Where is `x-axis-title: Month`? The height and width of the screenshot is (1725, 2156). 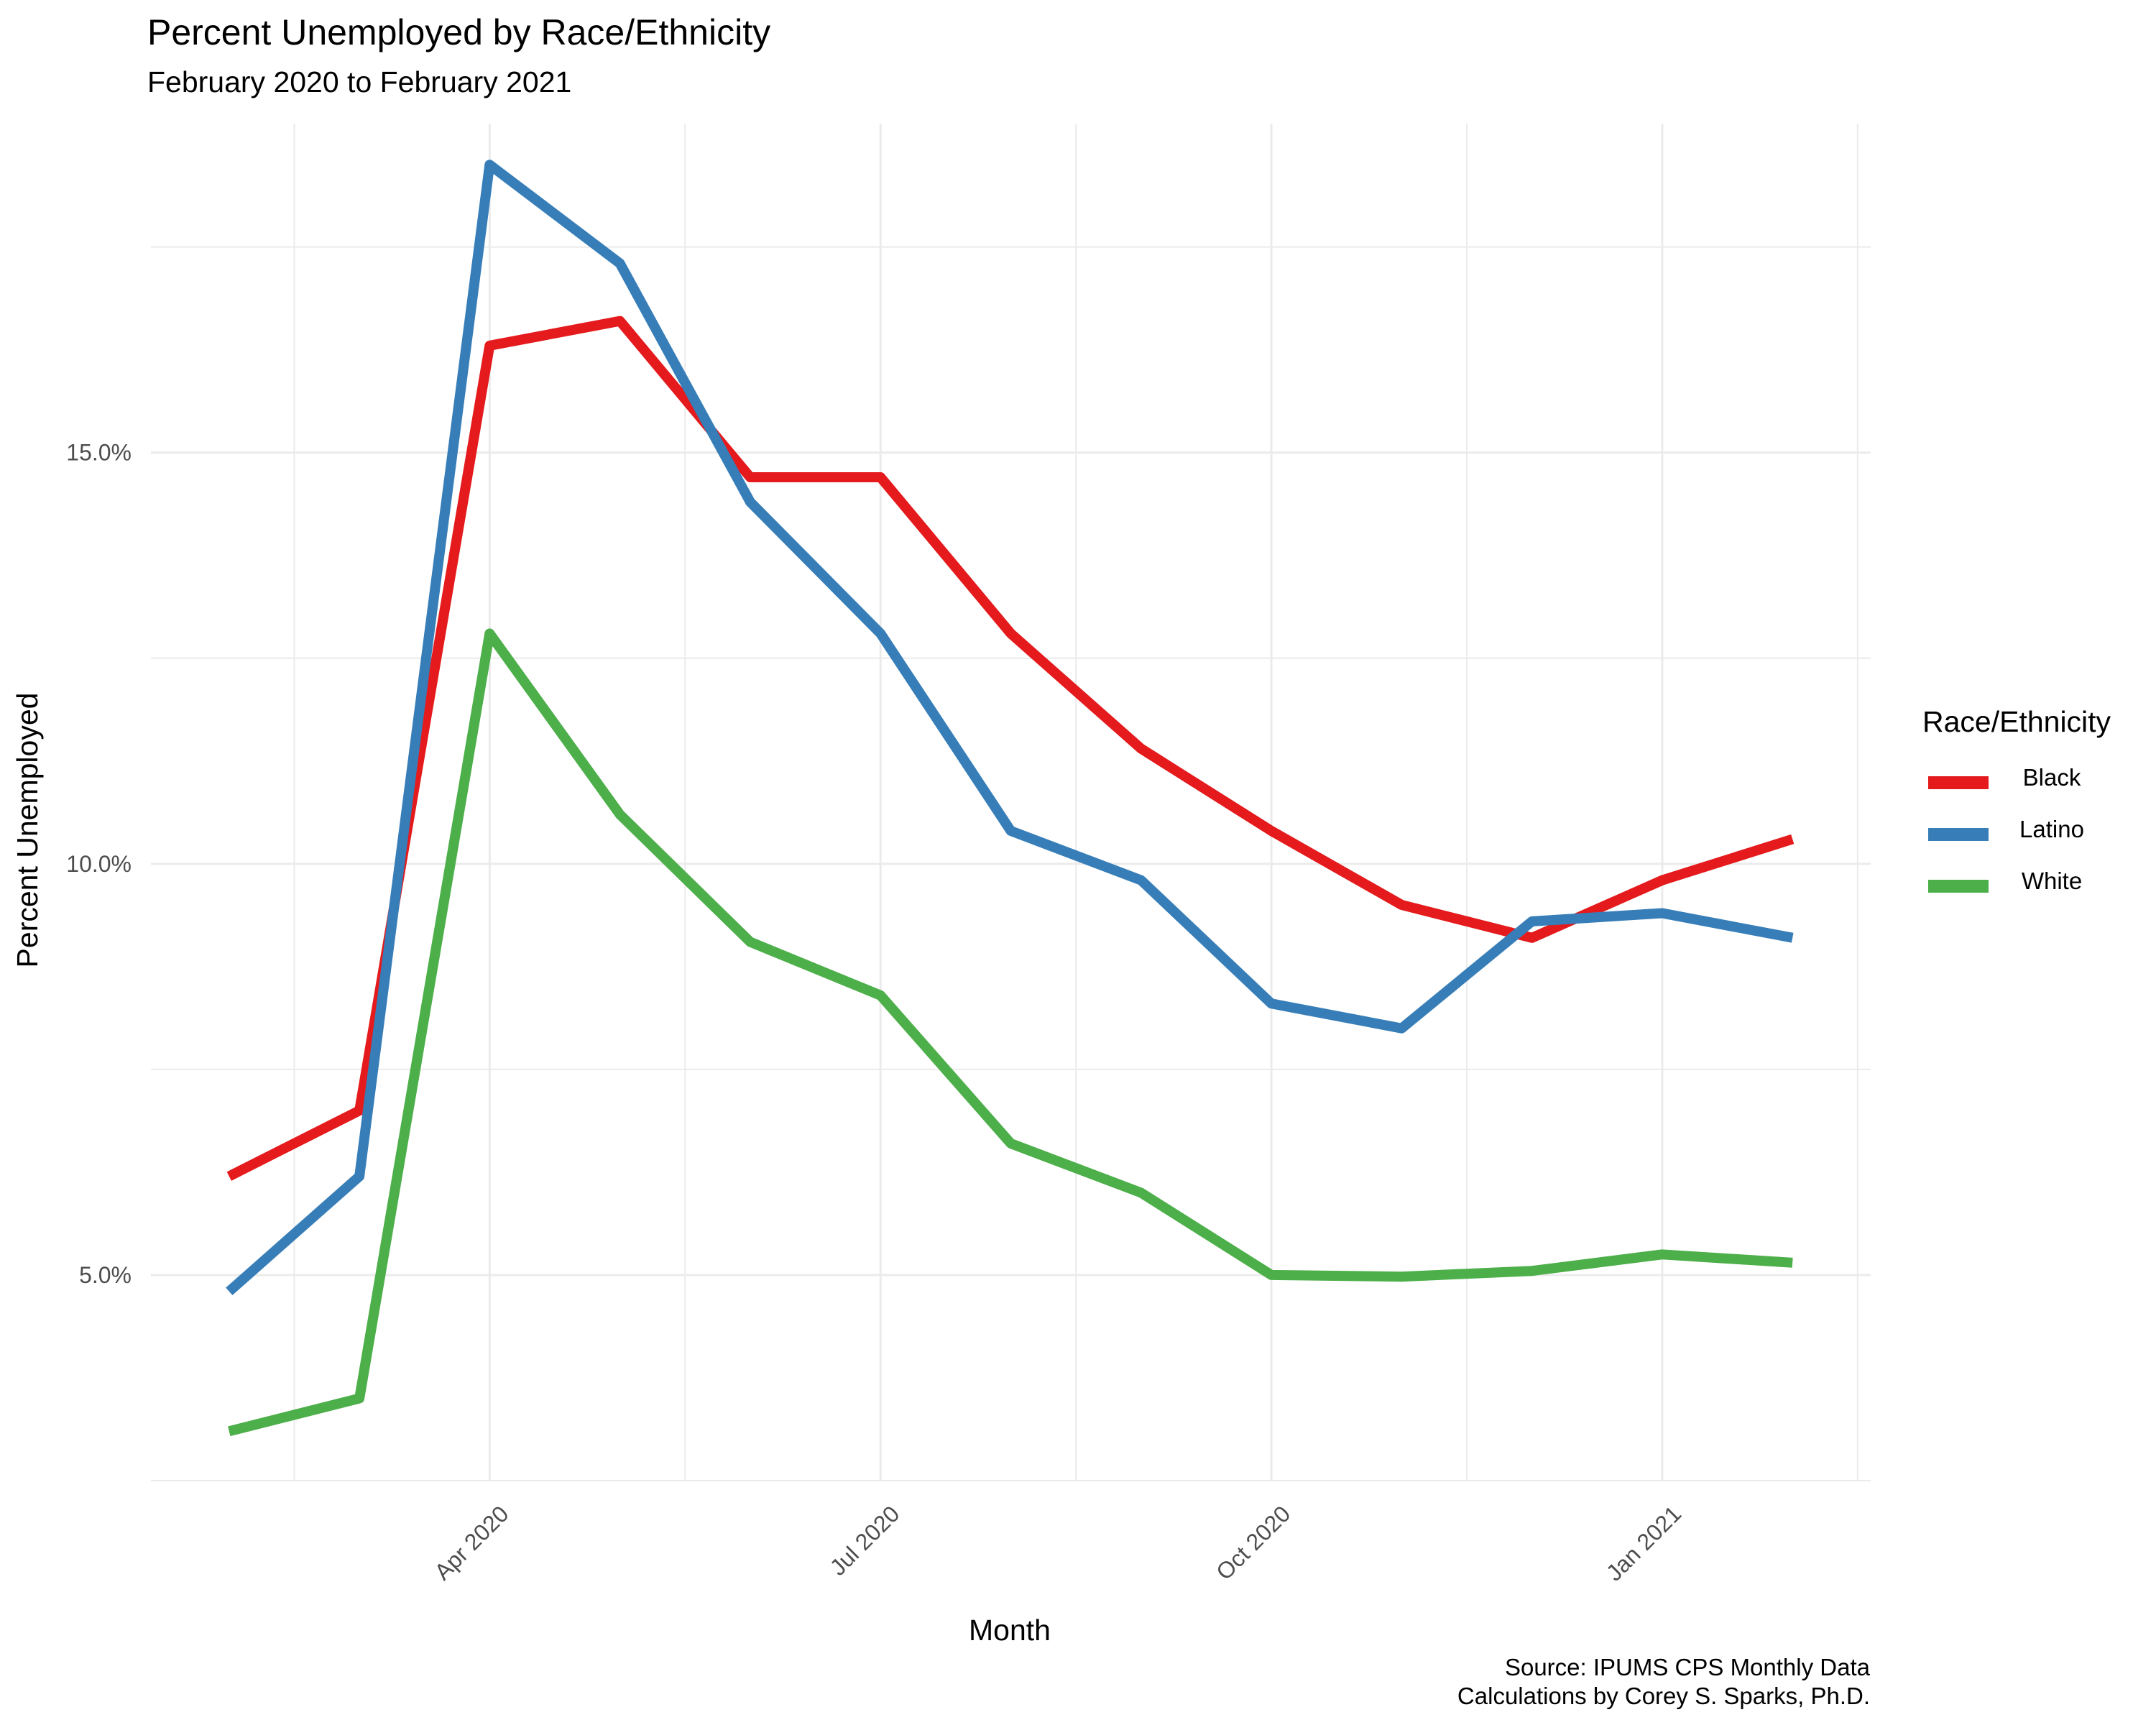
x-axis-title: Month is located at coordinates (1010, 1630).